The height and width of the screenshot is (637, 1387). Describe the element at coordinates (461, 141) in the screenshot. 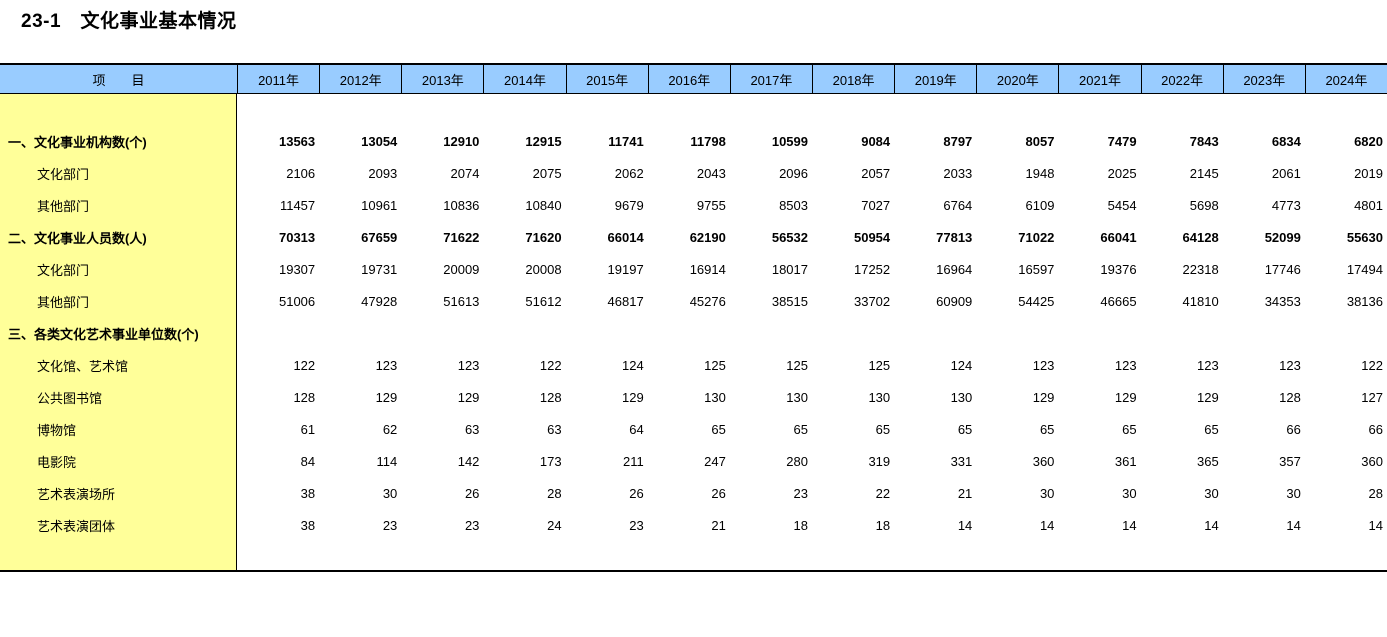

I see `data-cell: 12910` at that location.